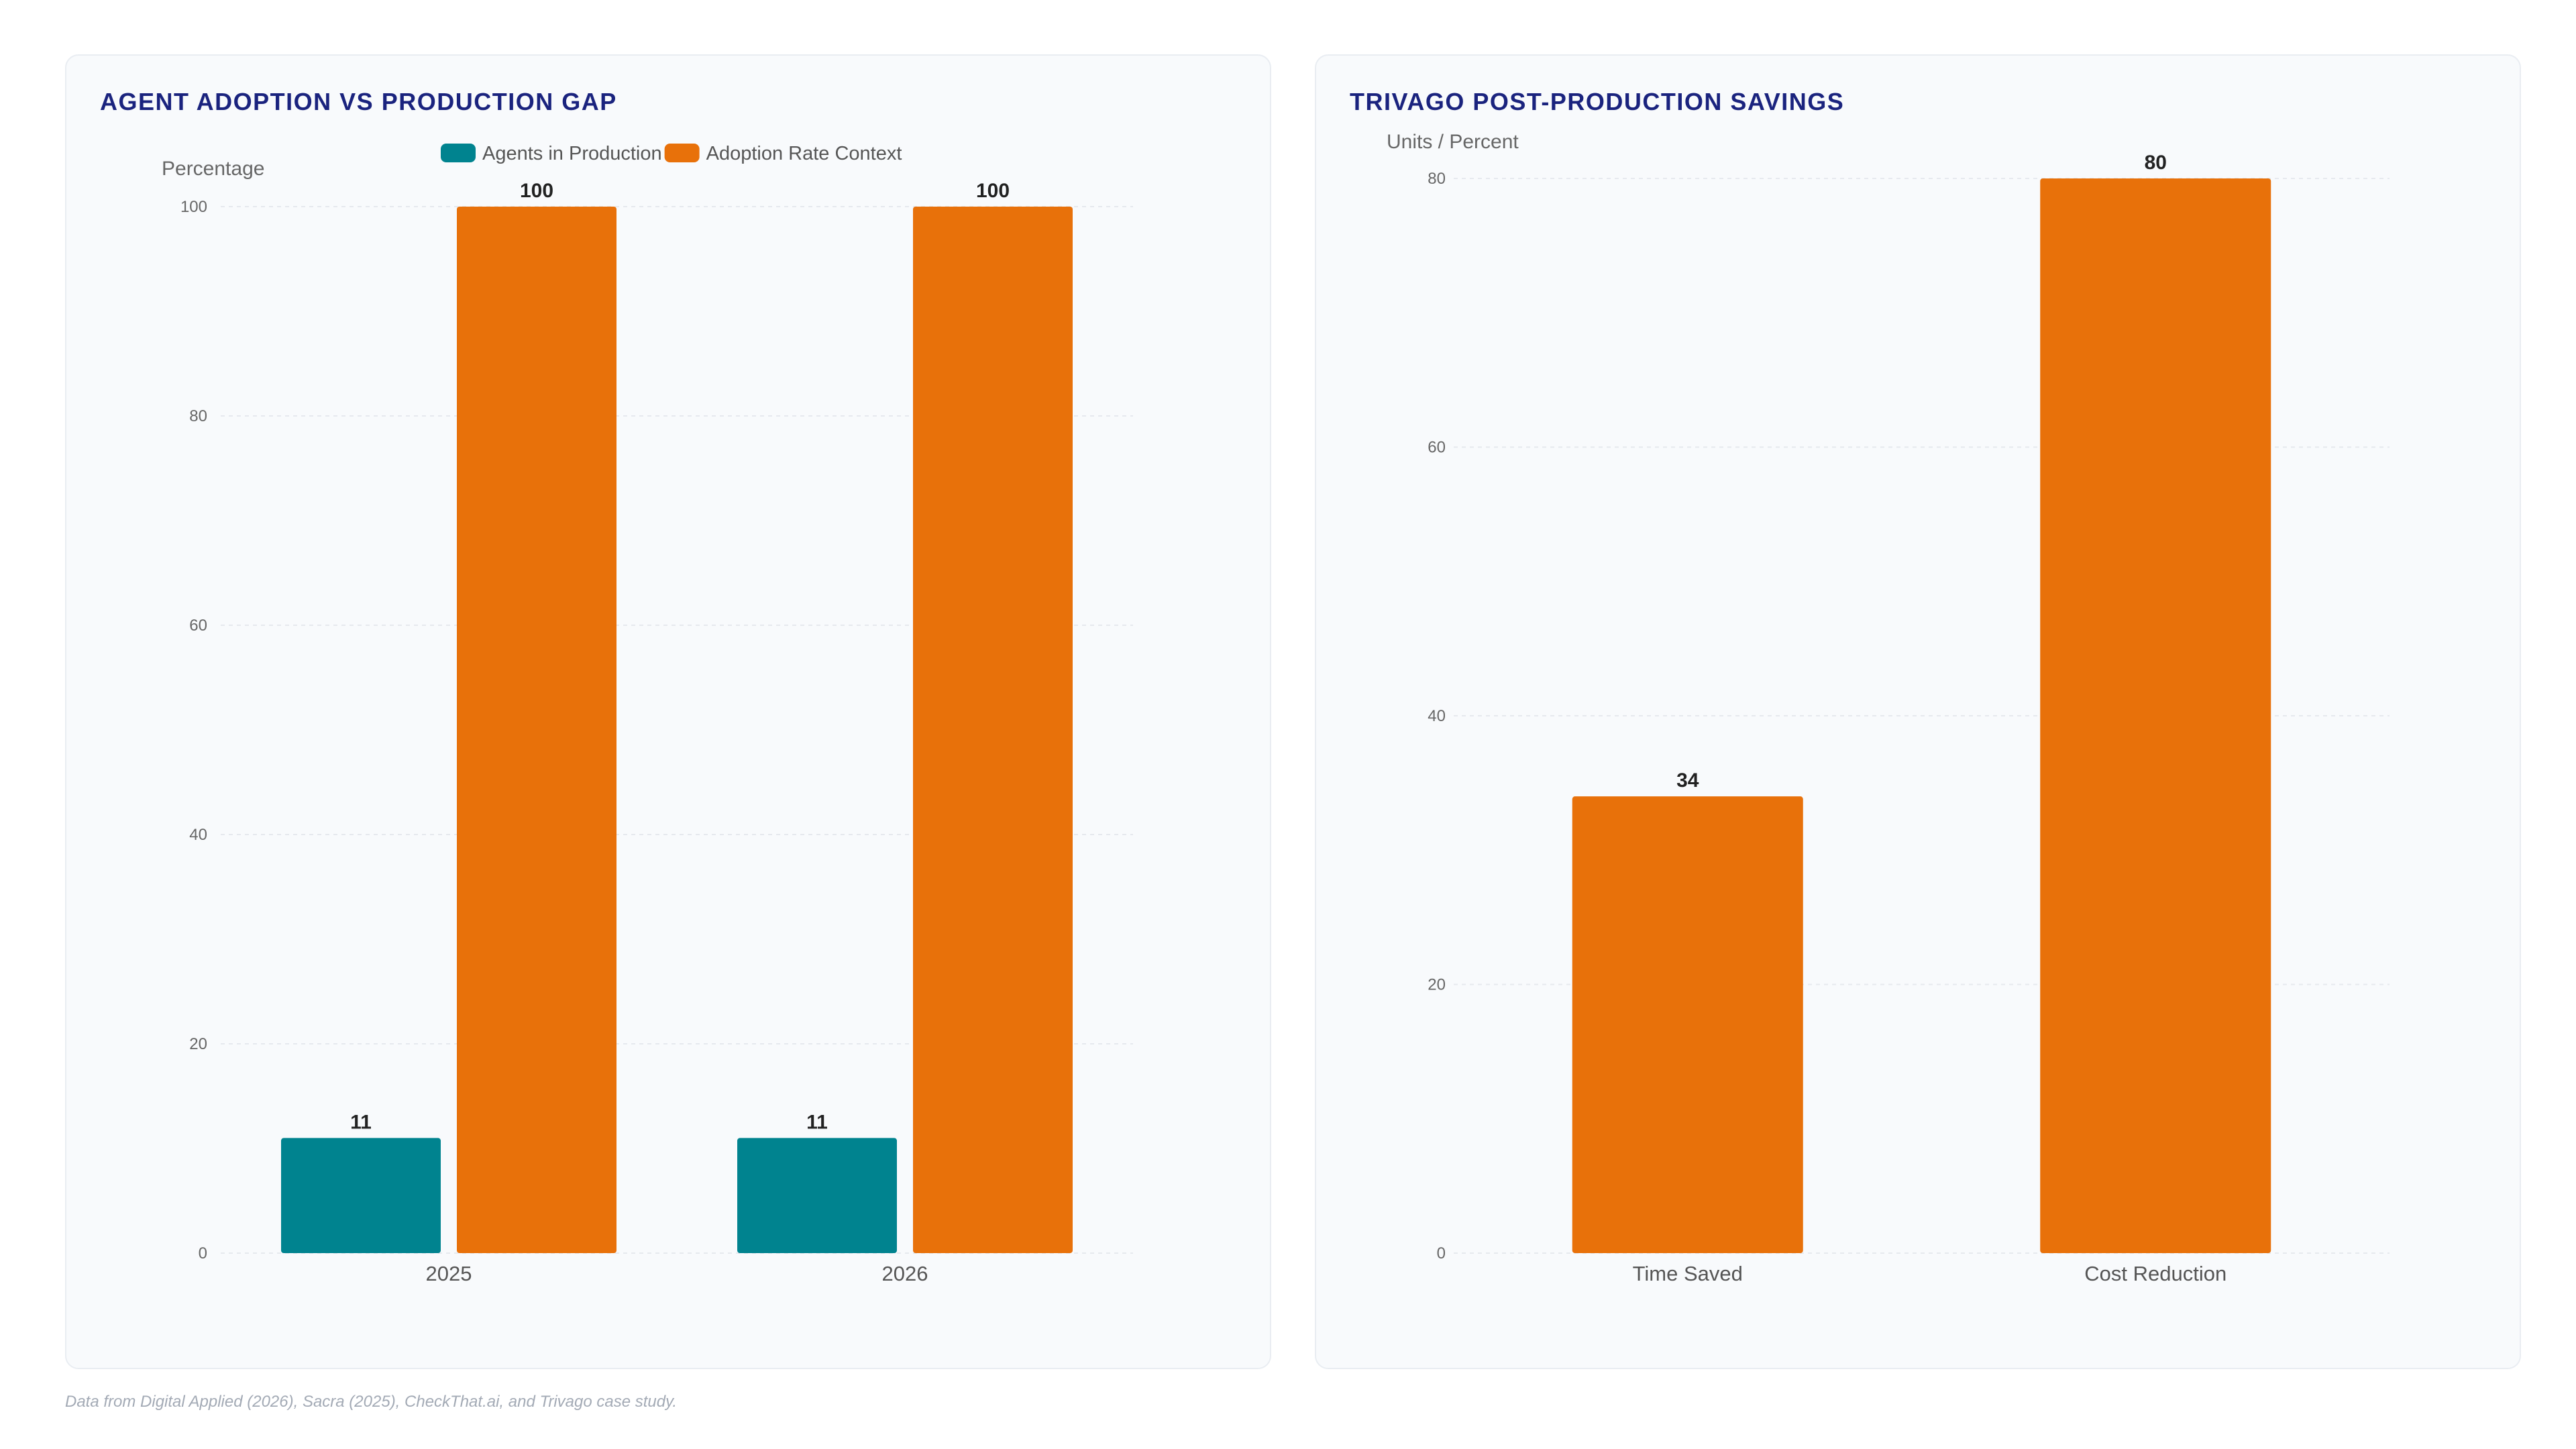  What do you see at coordinates (1688, 1273) in the screenshot?
I see `x-category-label: Time Saved` at bounding box center [1688, 1273].